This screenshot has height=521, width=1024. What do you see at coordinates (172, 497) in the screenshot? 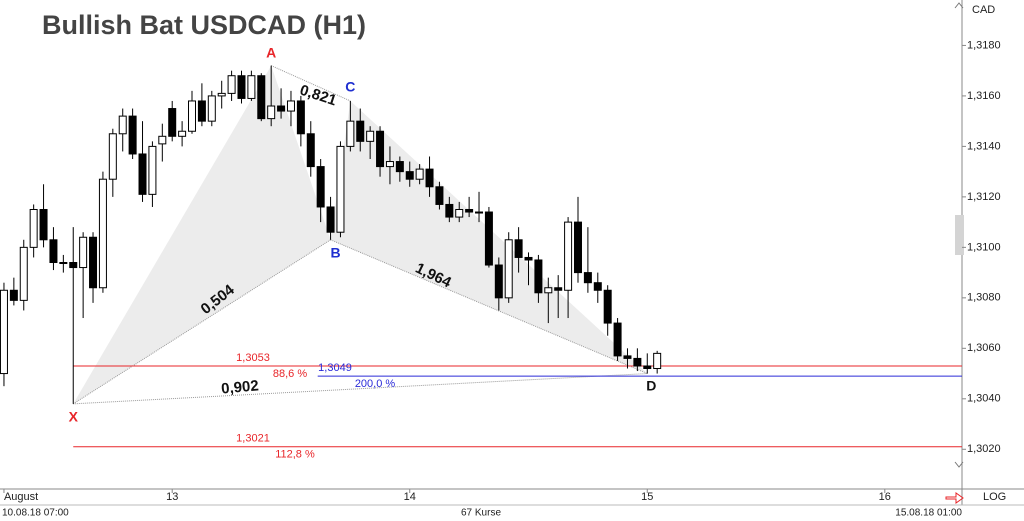
I see `x-tick-label: 13` at bounding box center [172, 497].